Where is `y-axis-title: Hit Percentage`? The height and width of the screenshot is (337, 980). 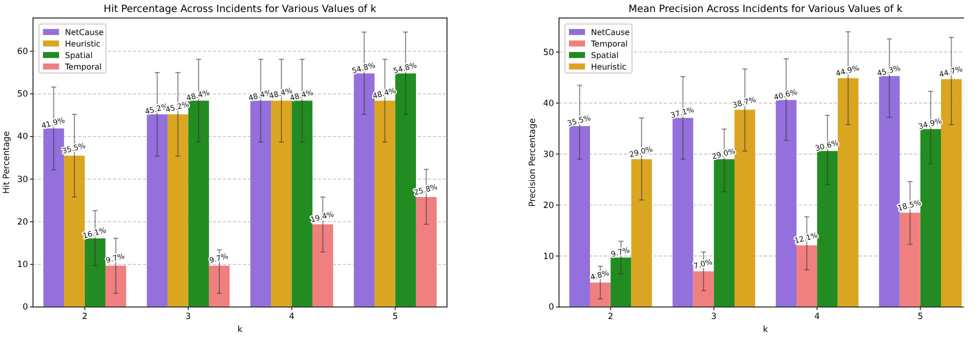 y-axis-title: Hit Percentage is located at coordinates (7, 162).